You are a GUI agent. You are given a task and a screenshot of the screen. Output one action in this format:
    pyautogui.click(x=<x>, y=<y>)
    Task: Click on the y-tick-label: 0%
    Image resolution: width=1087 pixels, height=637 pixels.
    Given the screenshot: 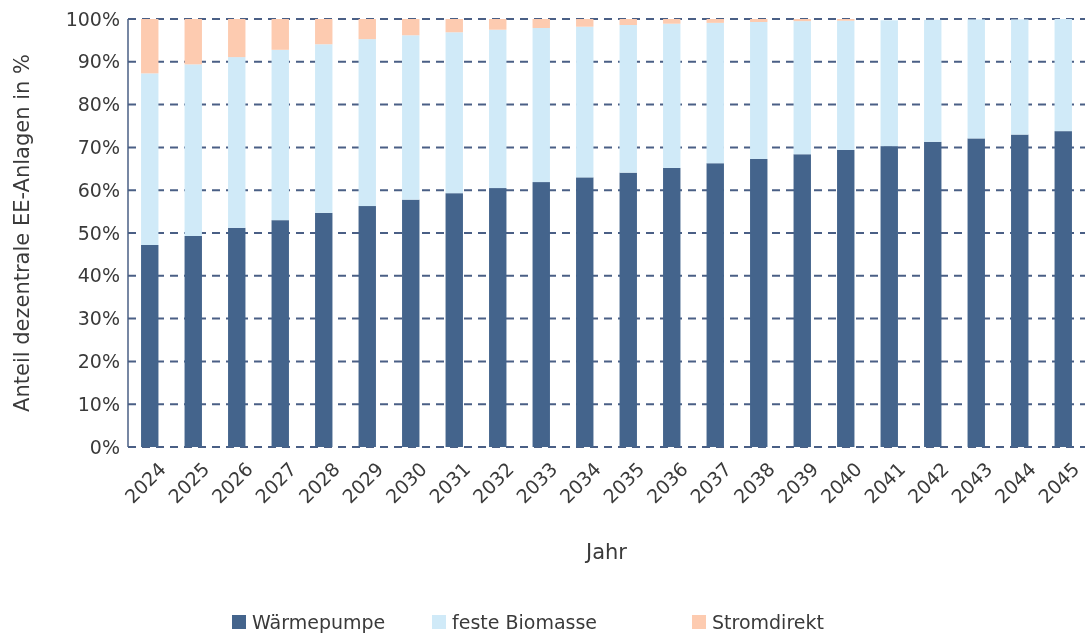 What is the action you would take?
    pyautogui.click(x=104, y=446)
    